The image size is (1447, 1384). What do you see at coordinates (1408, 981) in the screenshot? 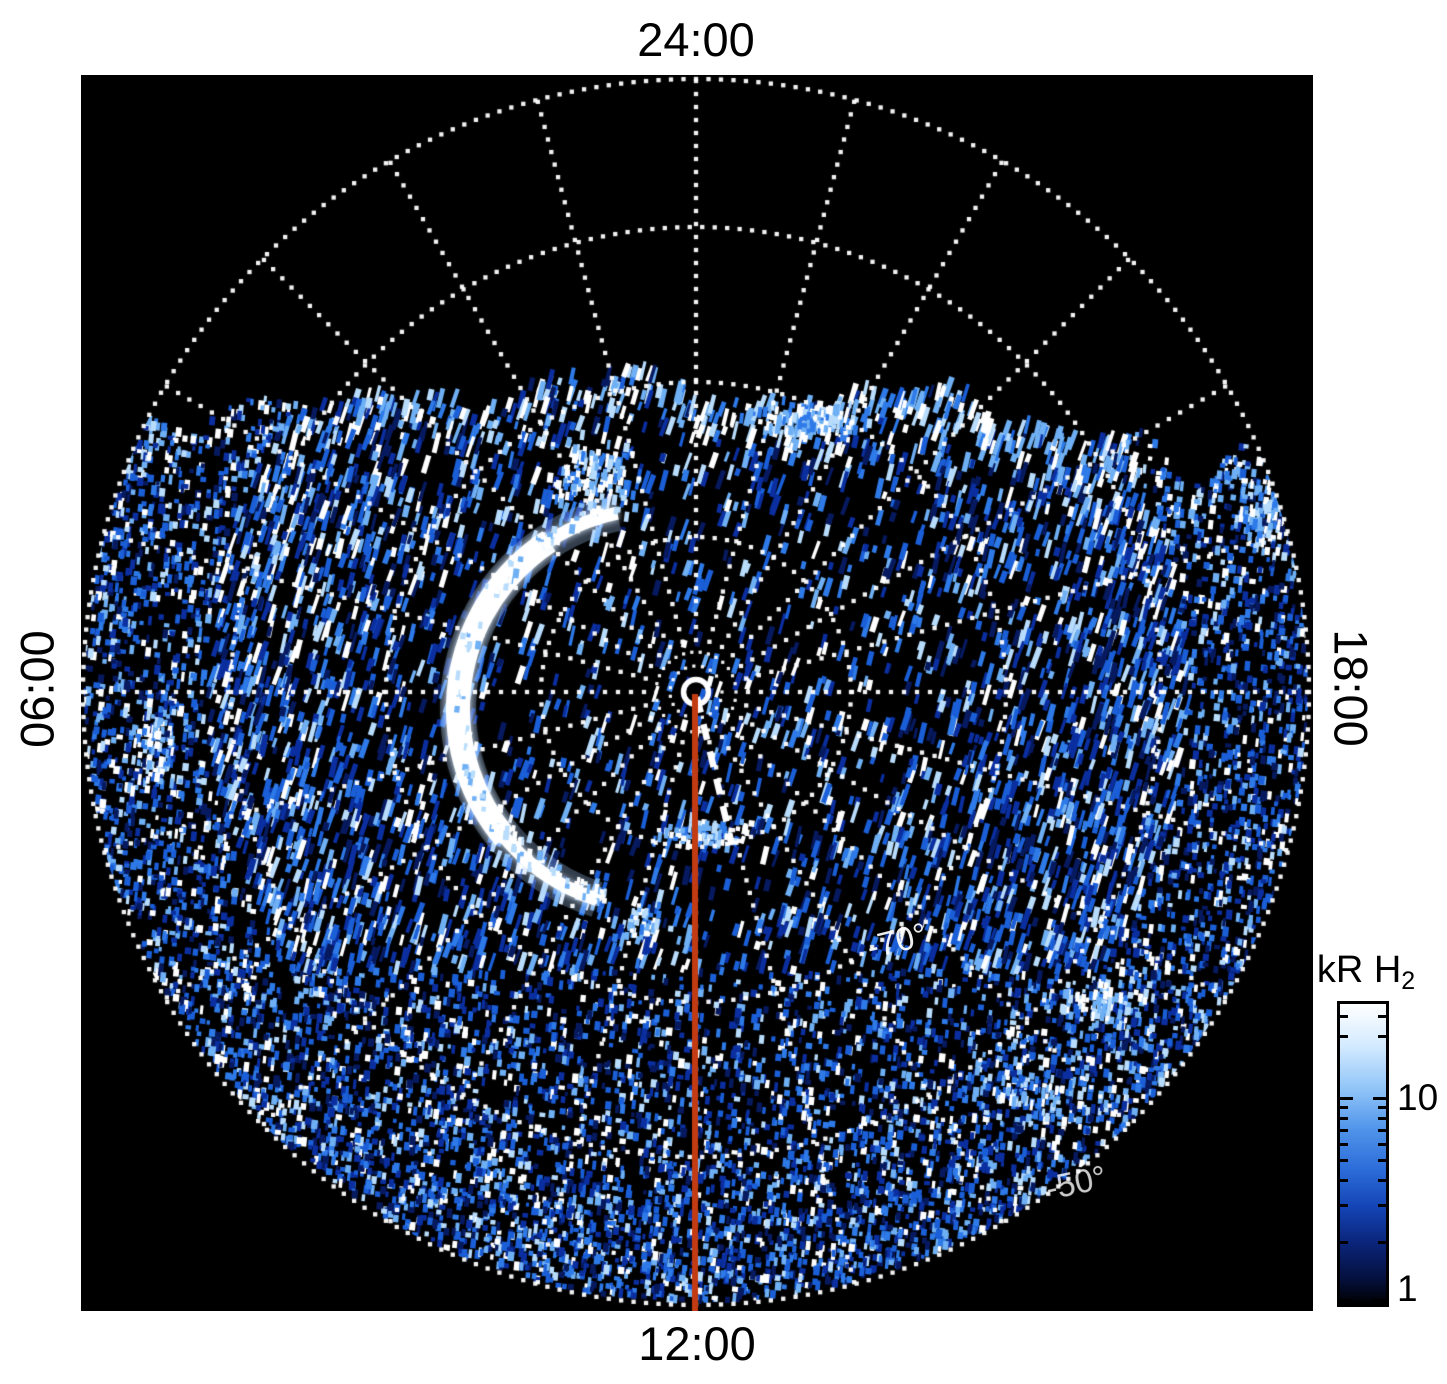
I see `colorbar-title-subscript: 2` at bounding box center [1408, 981].